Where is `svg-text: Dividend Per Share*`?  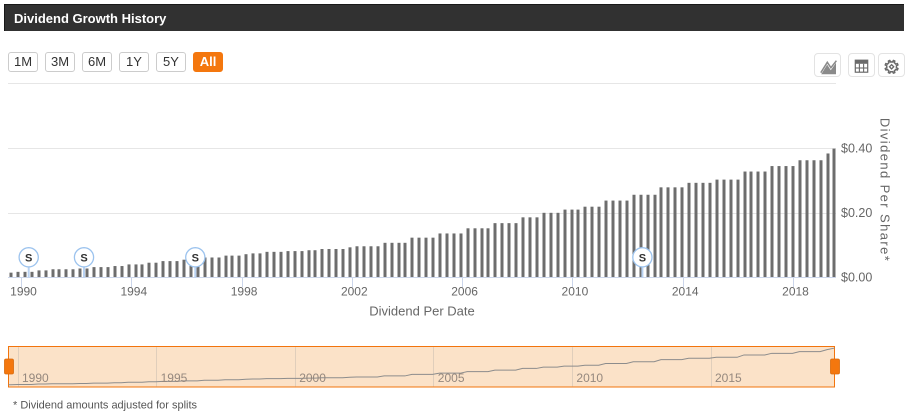 svg-text: Dividend Per Share* is located at coordinates (885, 190).